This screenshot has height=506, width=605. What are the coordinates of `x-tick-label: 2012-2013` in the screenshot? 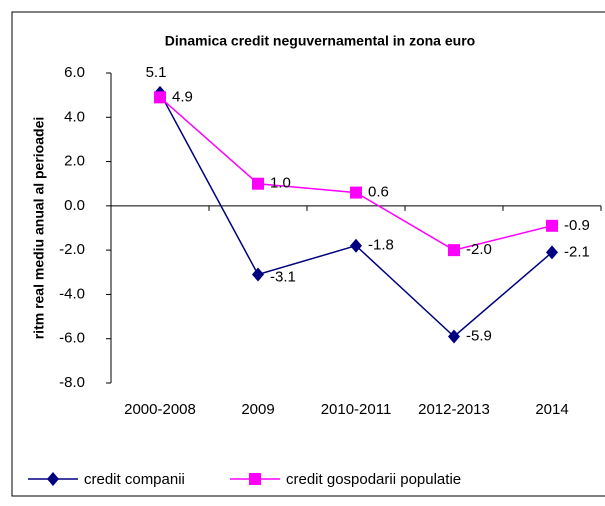 It's located at (454, 409).